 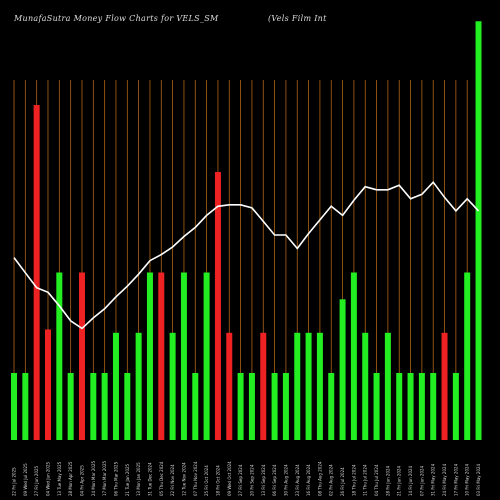 I want to click on x-tick-label: 20 Fri Sep 2024, so click(x=251, y=480).